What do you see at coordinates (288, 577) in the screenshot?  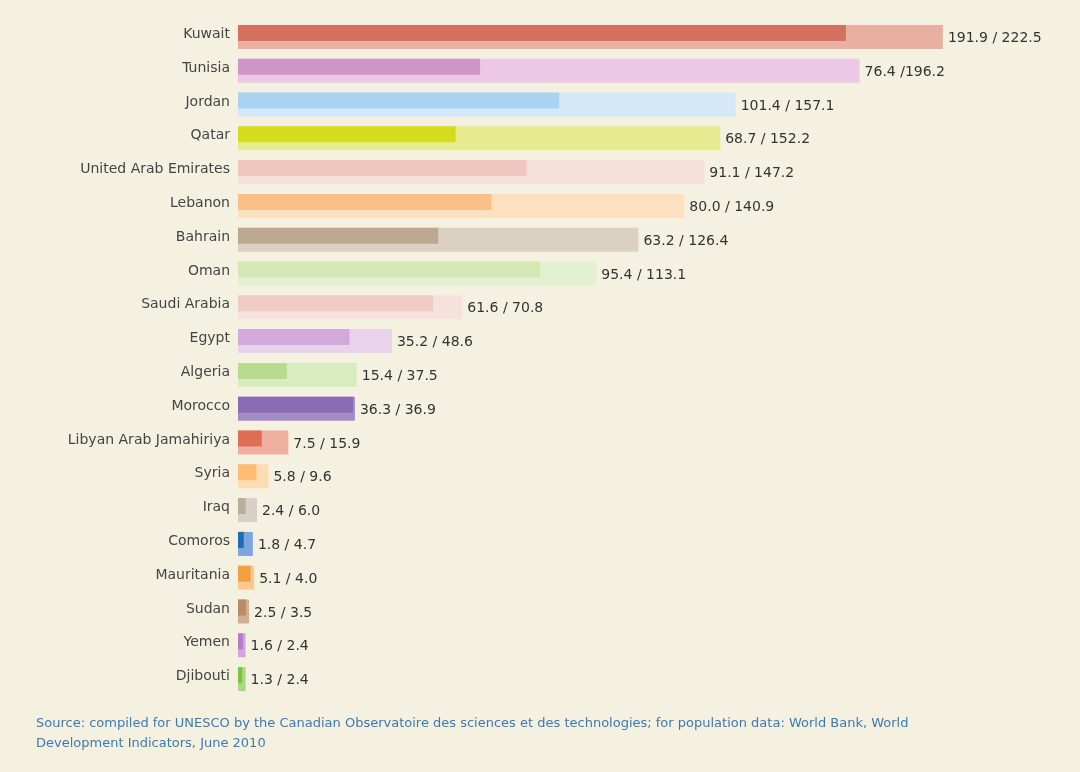 I see `data-label: 5.1 / 4.0` at bounding box center [288, 577].